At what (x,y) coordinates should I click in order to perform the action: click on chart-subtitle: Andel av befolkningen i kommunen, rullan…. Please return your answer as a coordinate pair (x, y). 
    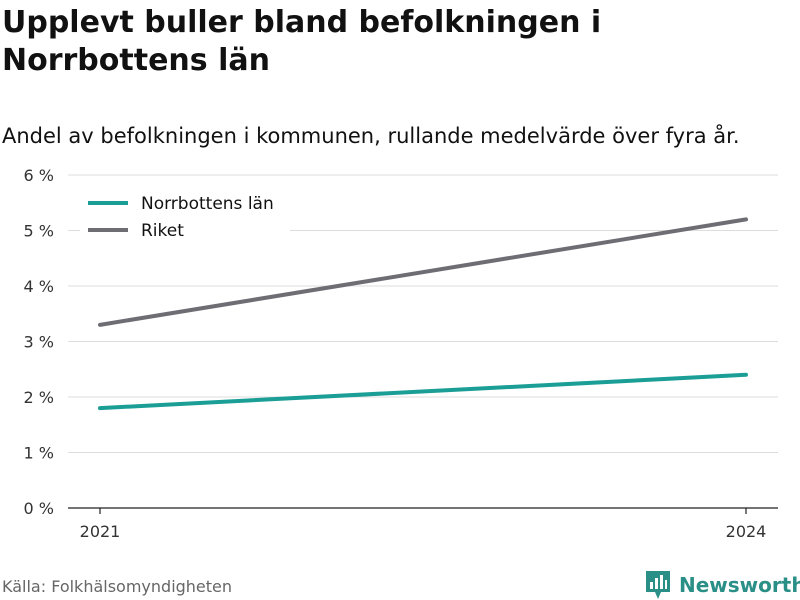
    Looking at the image, I should click on (371, 136).